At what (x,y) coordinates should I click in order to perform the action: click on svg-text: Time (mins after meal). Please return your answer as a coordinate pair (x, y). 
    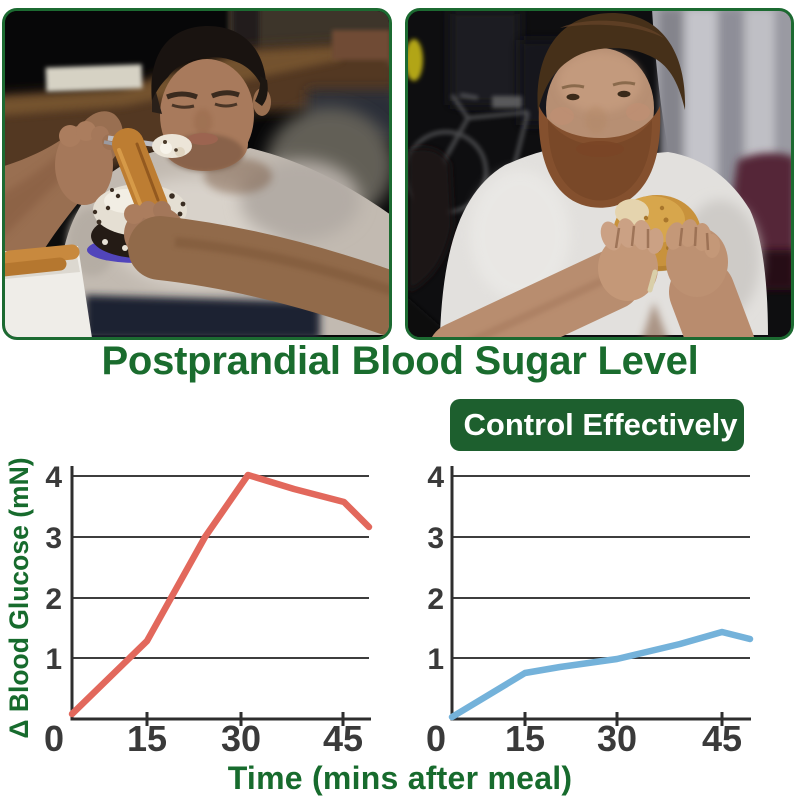
    Looking at the image, I should click on (400, 778).